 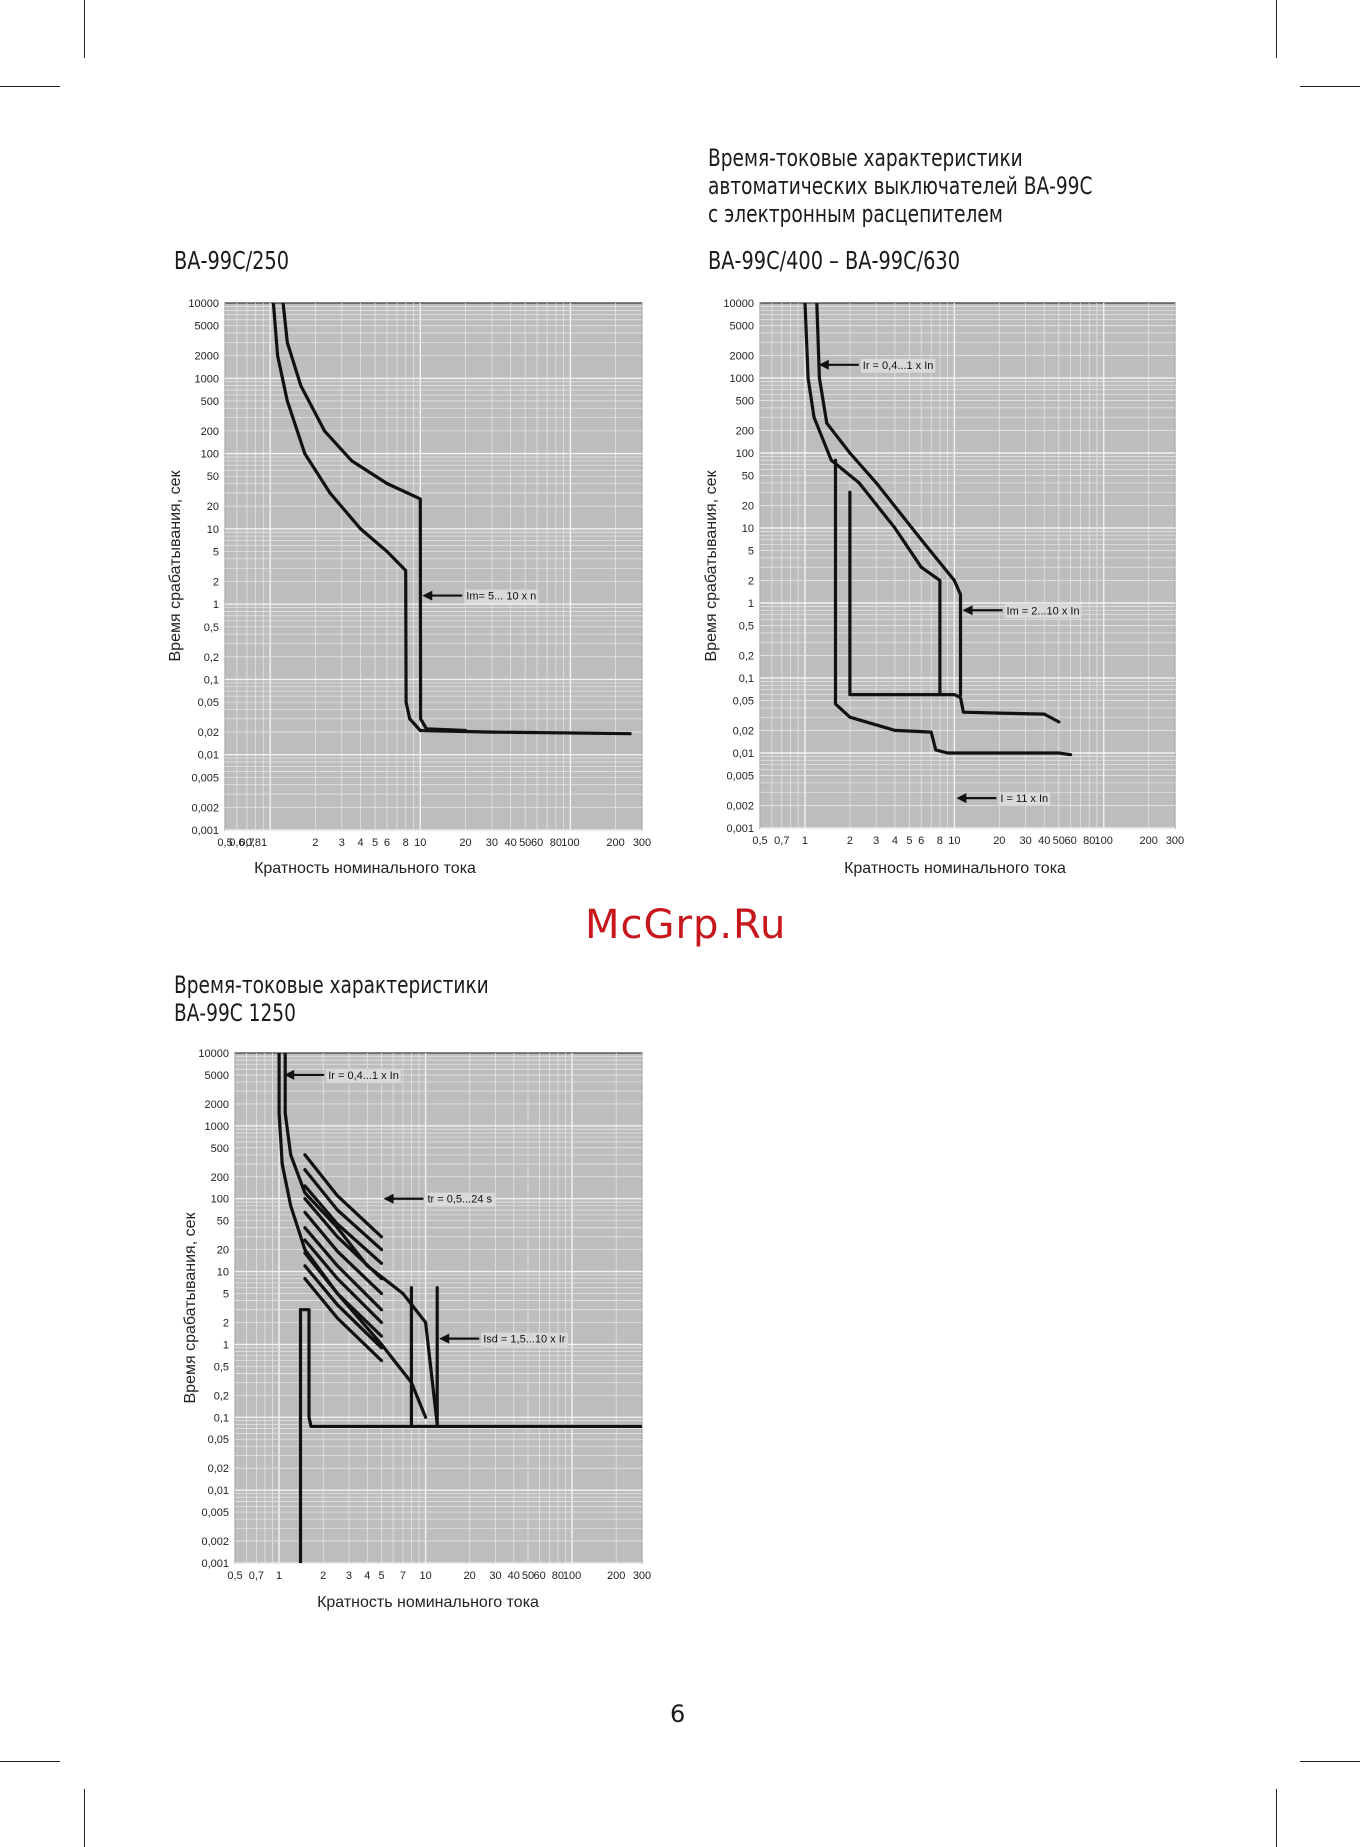 I want to click on x-tick-label: 30, so click(x=1025, y=841).